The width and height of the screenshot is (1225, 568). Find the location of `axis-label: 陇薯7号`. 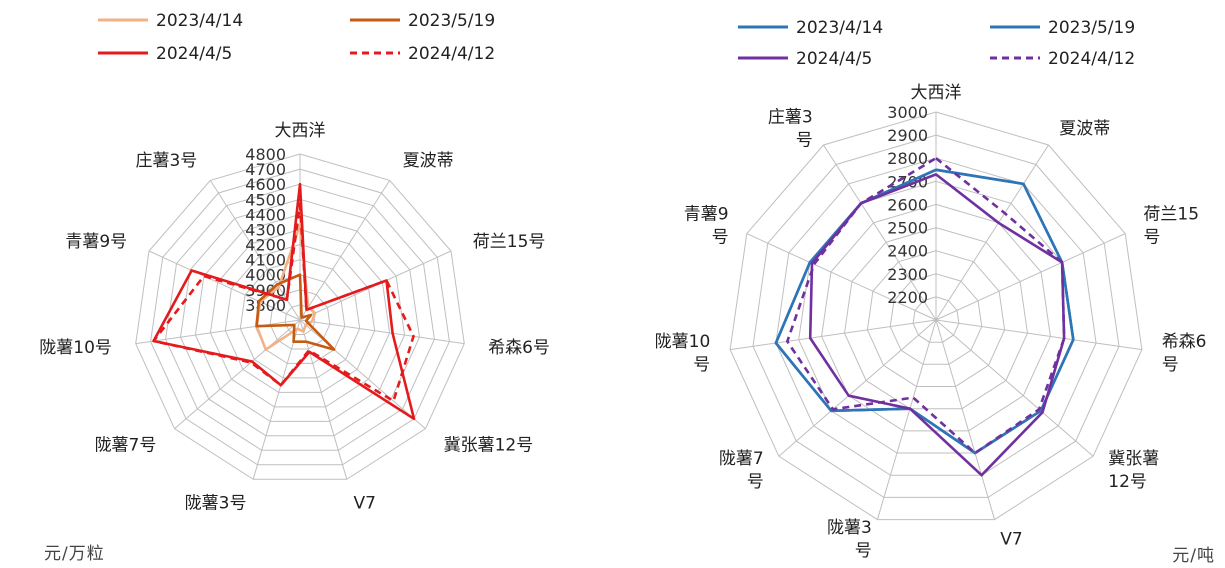

axis-label: 陇薯7号 is located at coordinates (126, 445).